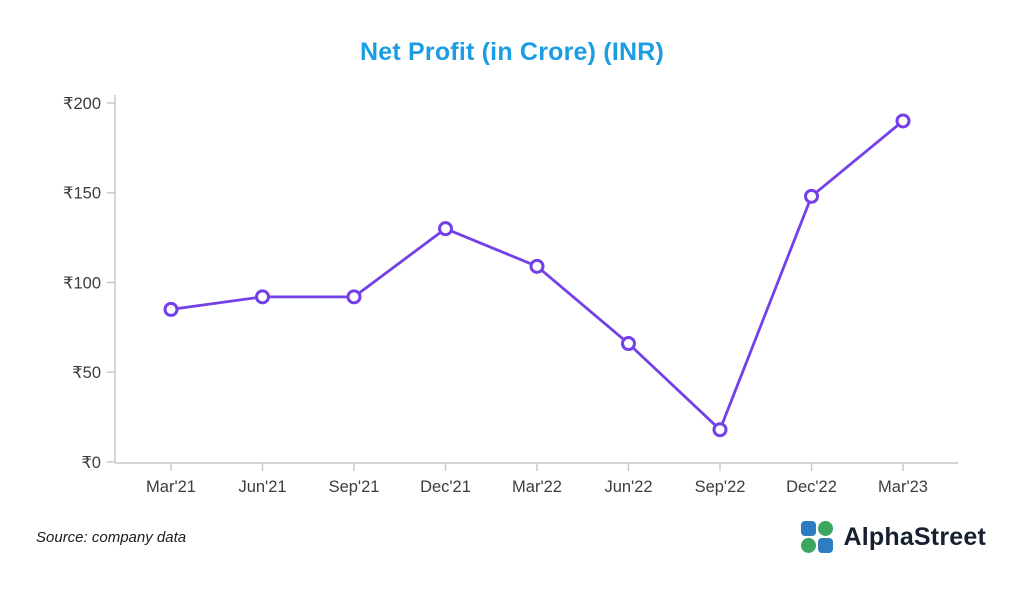  What do you see at coordinates (537, 487) in the screenshot?
I see `x-tick-label: Mar'22` at bounding box center [537, 487].